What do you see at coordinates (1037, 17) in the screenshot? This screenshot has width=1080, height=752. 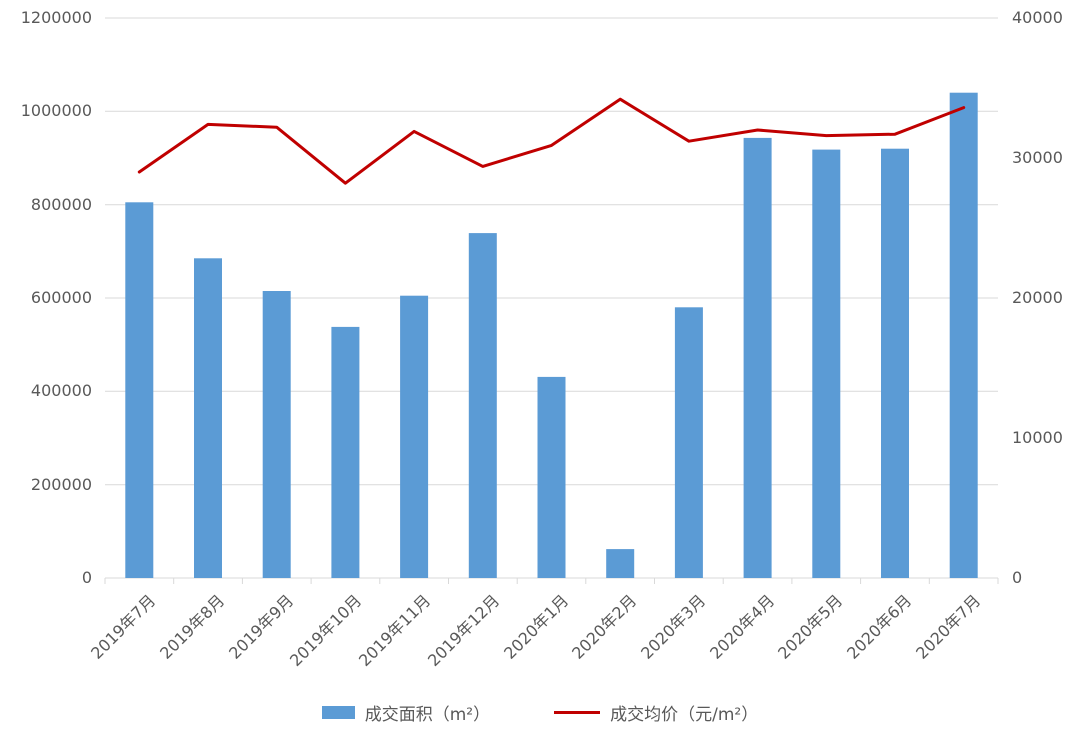 I see `right-axis-tick-label: 40000` at bounding box center [1037, 17].